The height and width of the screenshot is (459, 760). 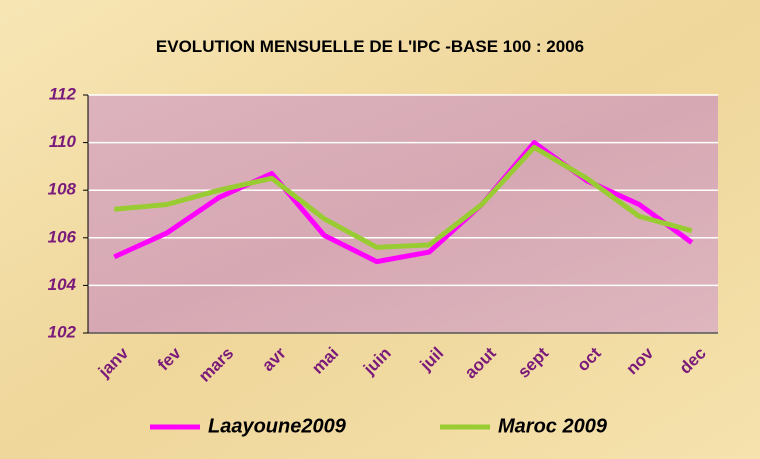 What do you see at coordinates (63, 93) in the screenshot?
I see `y-tick-label: 112` at bounding box center [63, 93].